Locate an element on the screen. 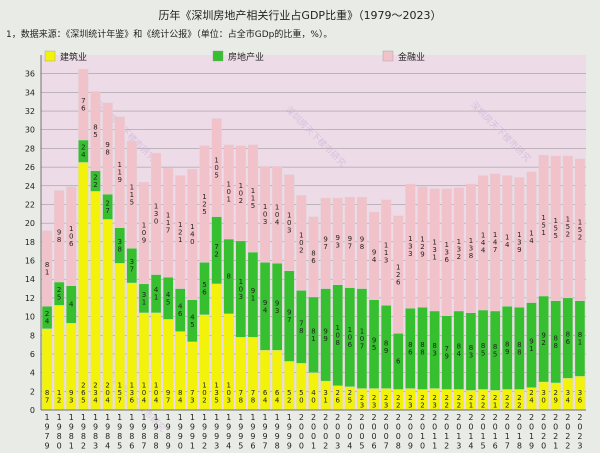 The width and height of the screenshot is (600, 453). y-tick-label: 22 is located at coordinates (30, 204).